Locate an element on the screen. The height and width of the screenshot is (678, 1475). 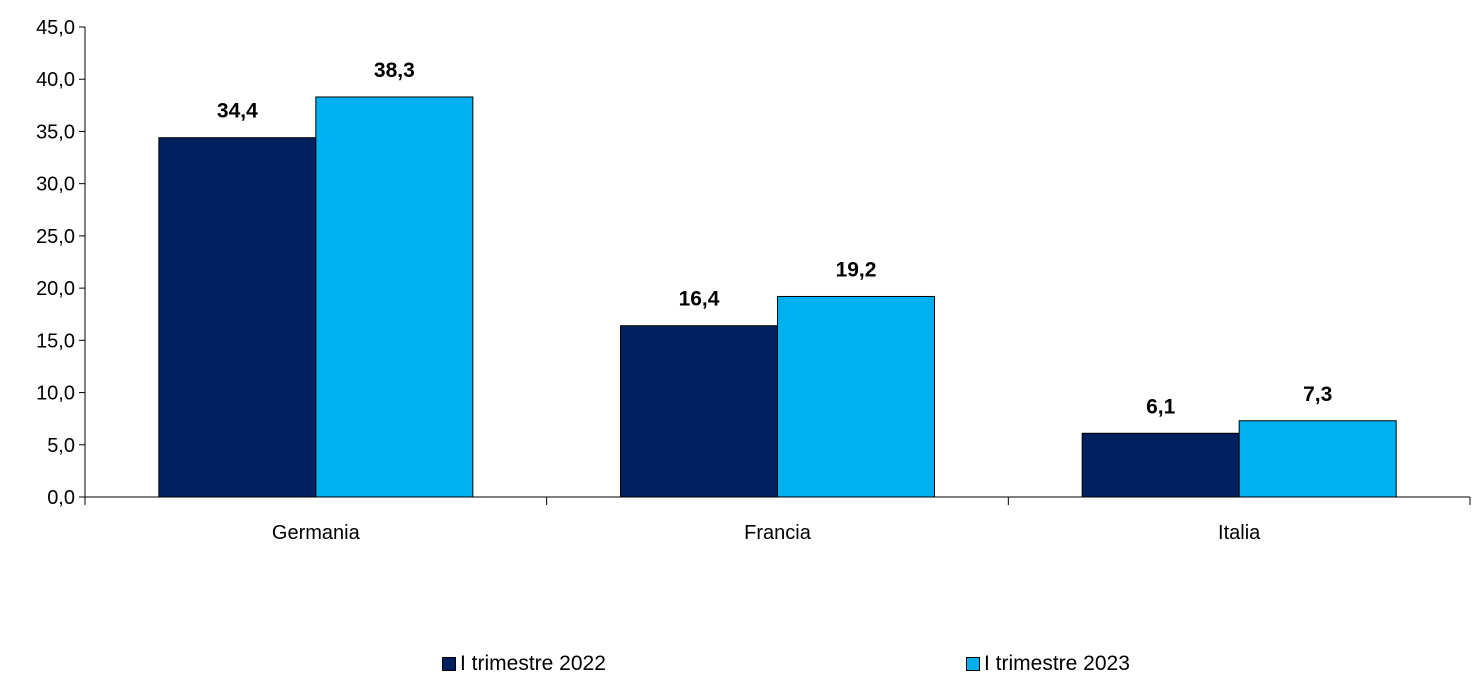
y-tick-label: 45,0 is located at coordinates (55, 28).